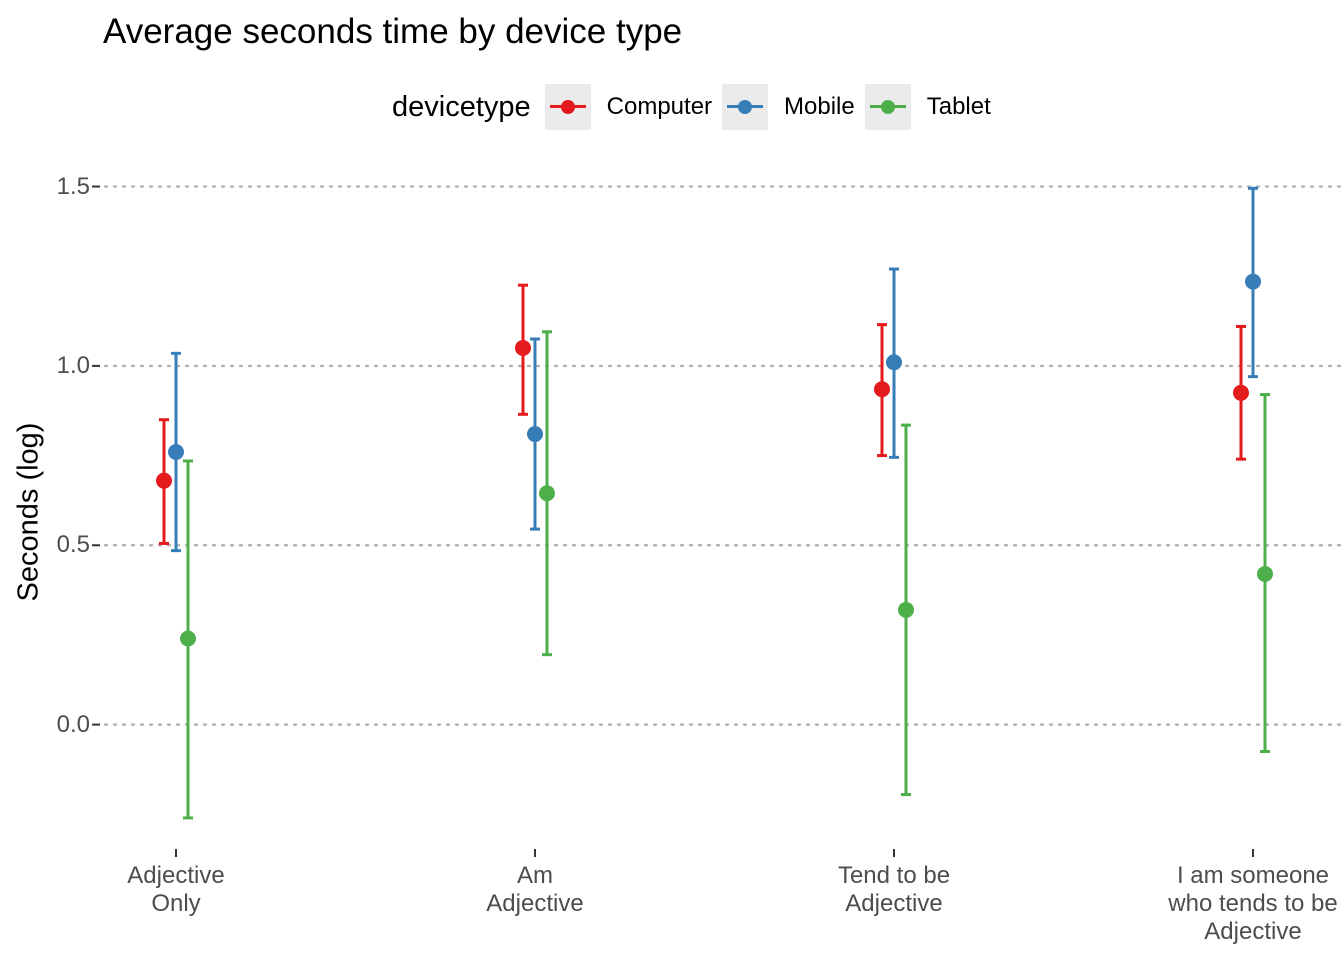 The height and width of the screenshot is (960, 1344). Describe the element at coordinates (73, 365) in the screenshot. I see `y-tick-label: 1.0` at that location.